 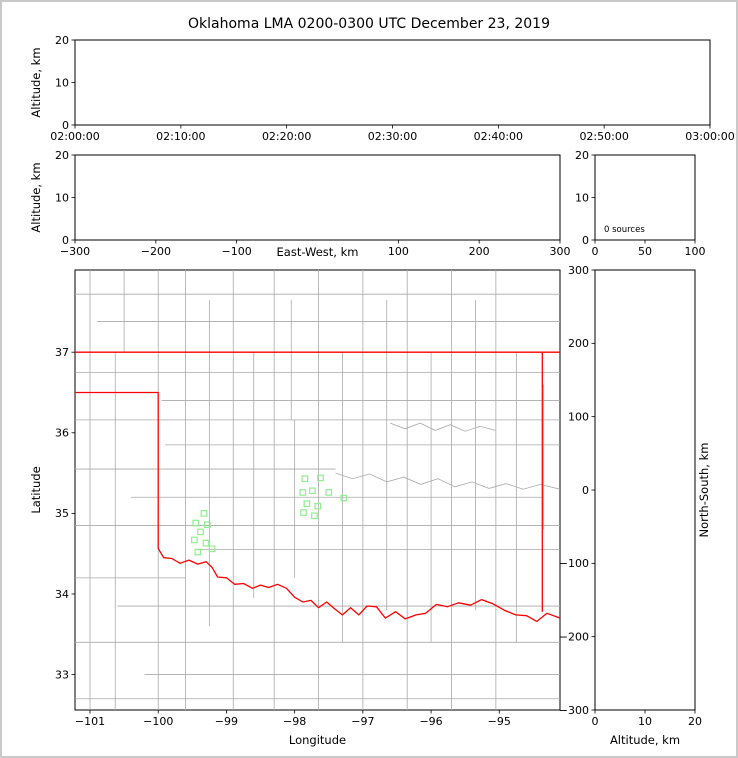 I want to click on time_height-x-tick-label: 02:10:00, so click(x=180, y=136).